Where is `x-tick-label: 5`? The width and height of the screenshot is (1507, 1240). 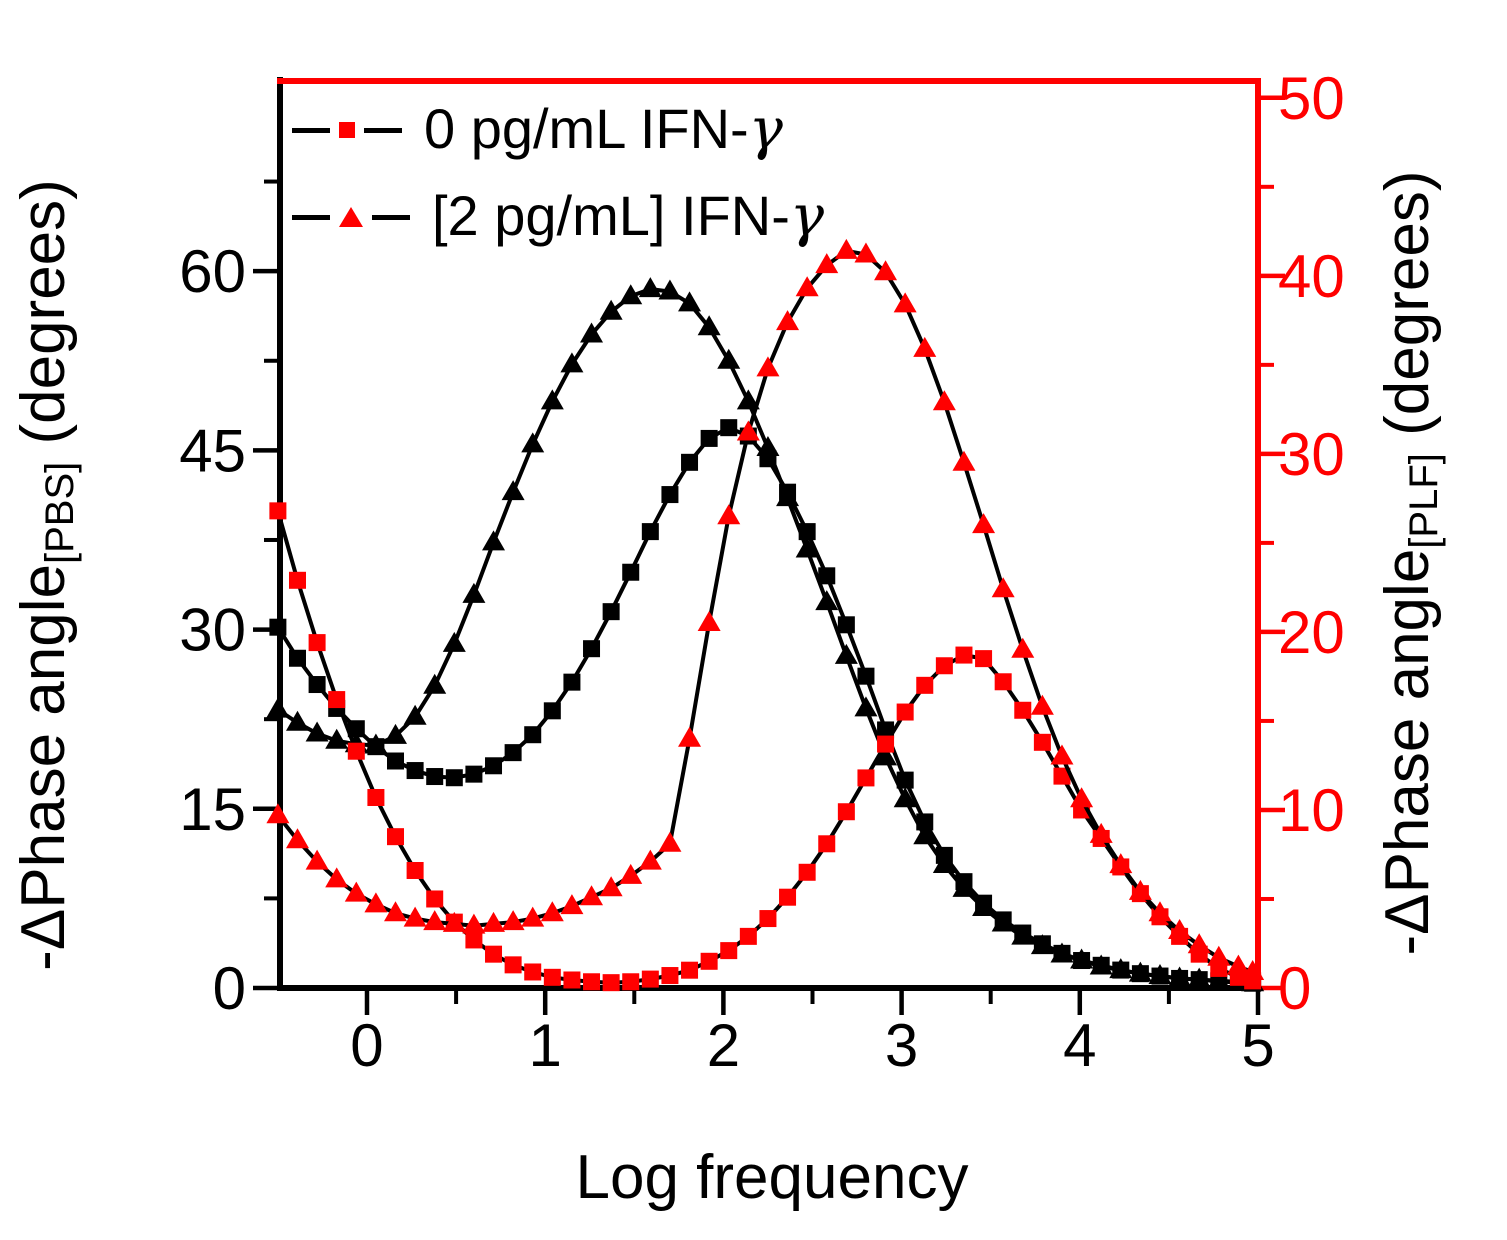
x-tick-label: 5 is located at coordinates (1257, 1045).